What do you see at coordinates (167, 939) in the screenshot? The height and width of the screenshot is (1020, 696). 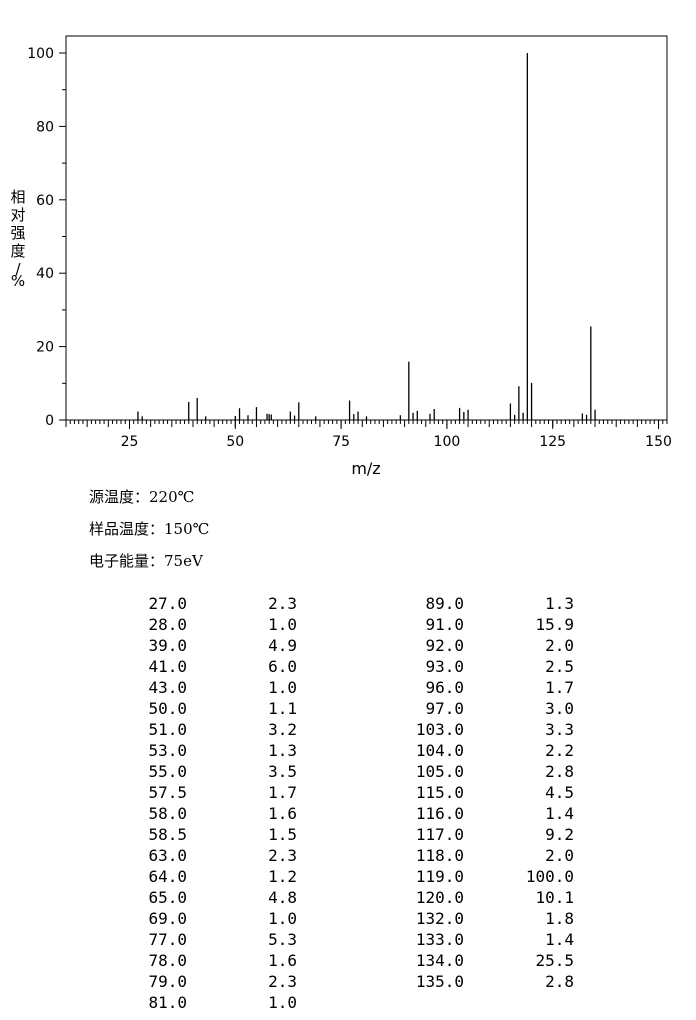 I see `peak-mz: 77.0` at bounding box center [167, 939].